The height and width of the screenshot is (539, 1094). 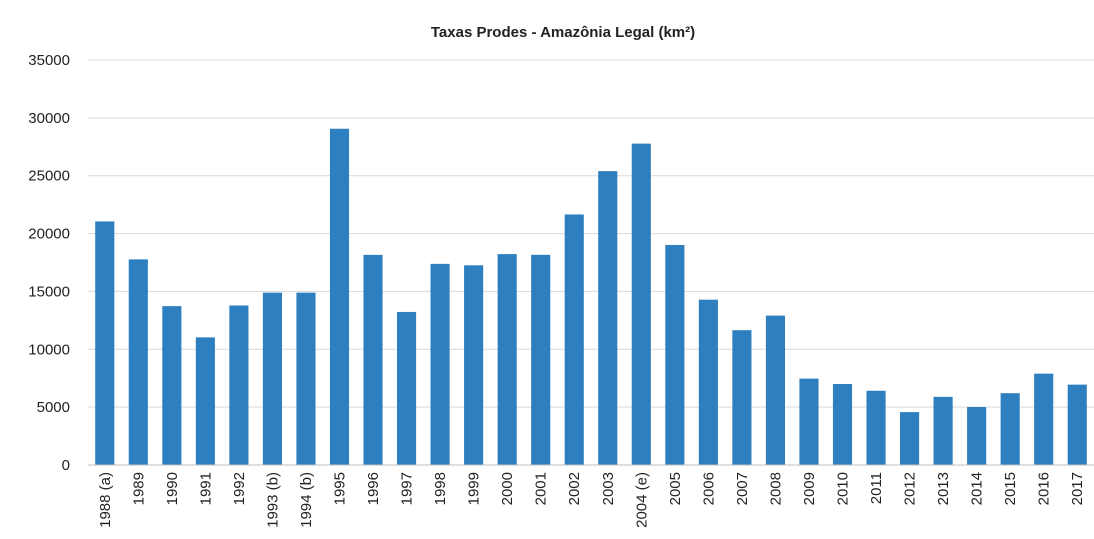 I want to click on x-tick-label: 1998, so click(x=440, y=488).